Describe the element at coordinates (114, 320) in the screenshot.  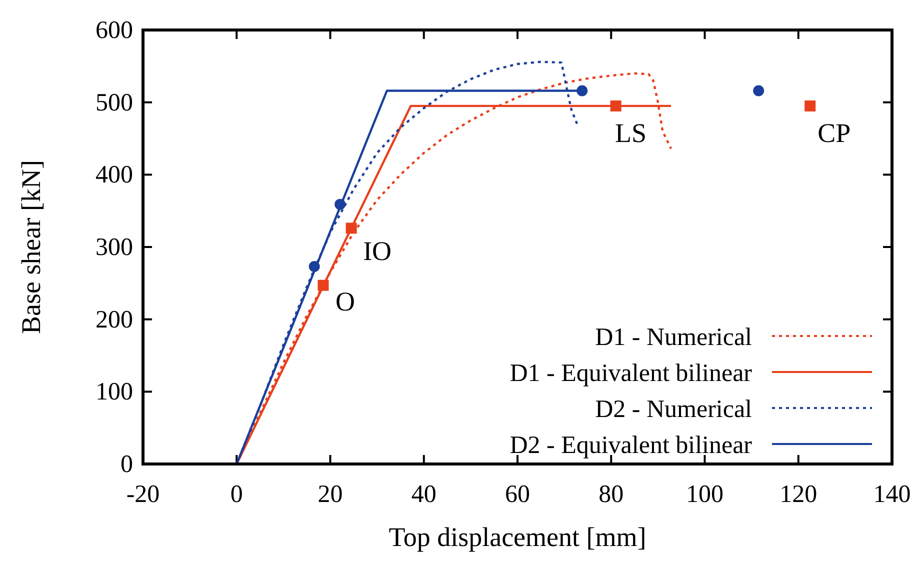
I see `y-tick-label: 200` at that location.